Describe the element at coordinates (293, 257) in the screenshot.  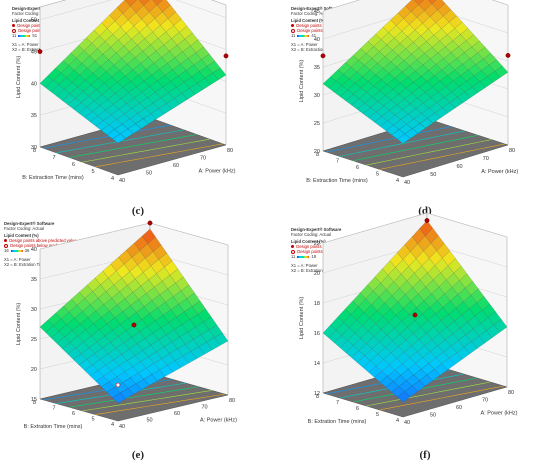
I see `range-min: 11` at that location.